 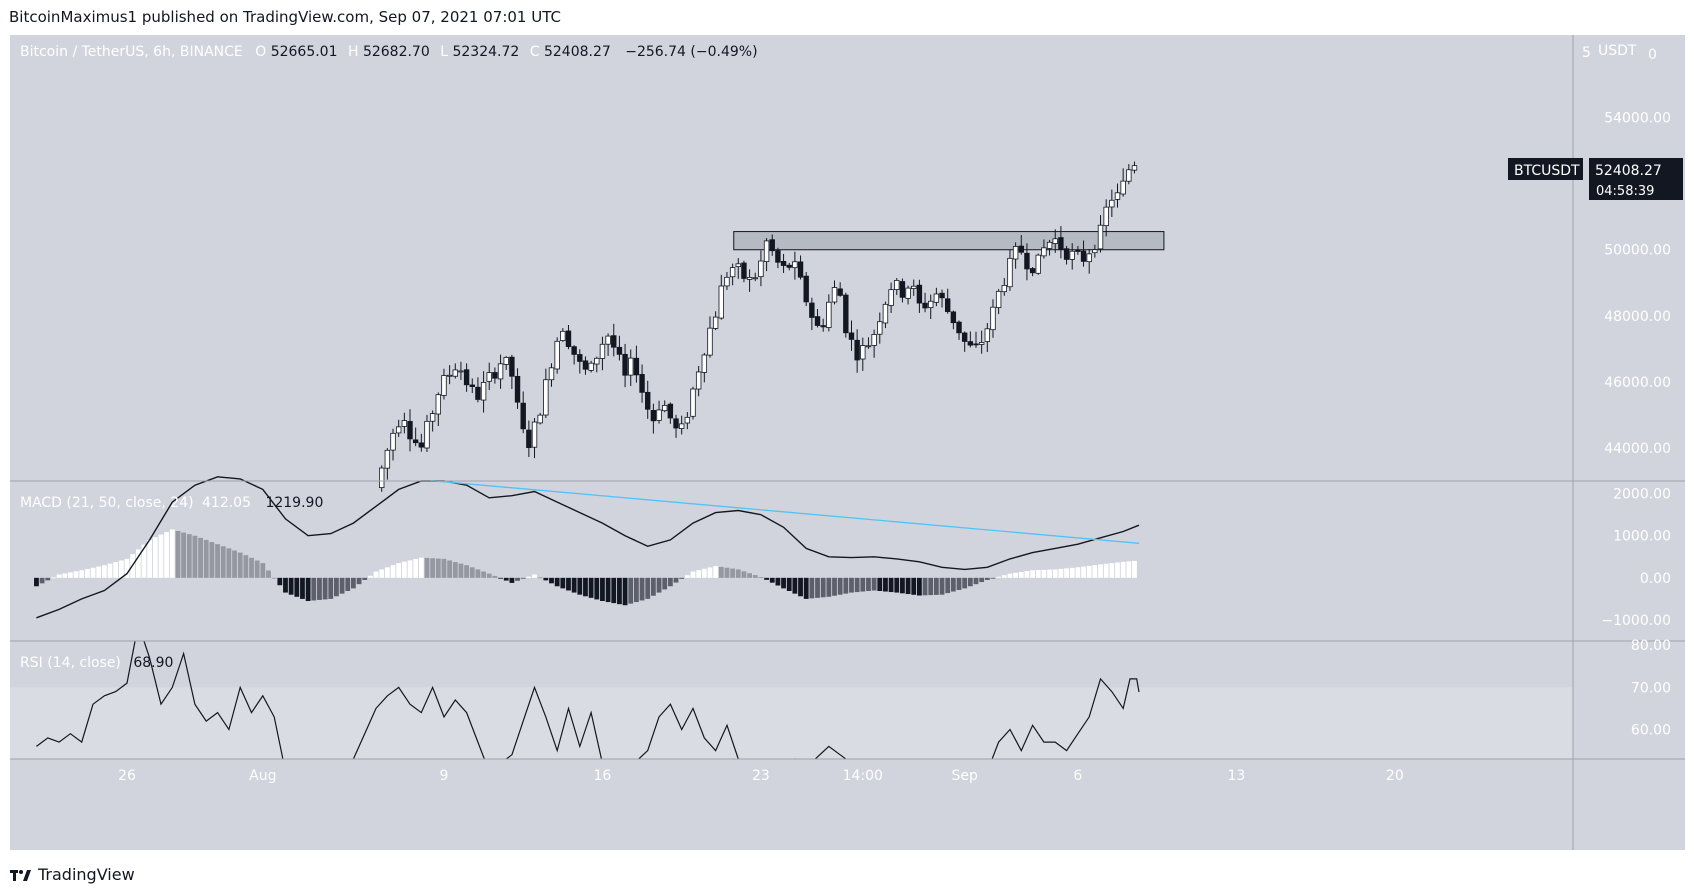 What do you see at coordinates (294, 503) in the screenshot?
I see `macd-legend-value2: 1219.90` at bounding box center [294, 503].